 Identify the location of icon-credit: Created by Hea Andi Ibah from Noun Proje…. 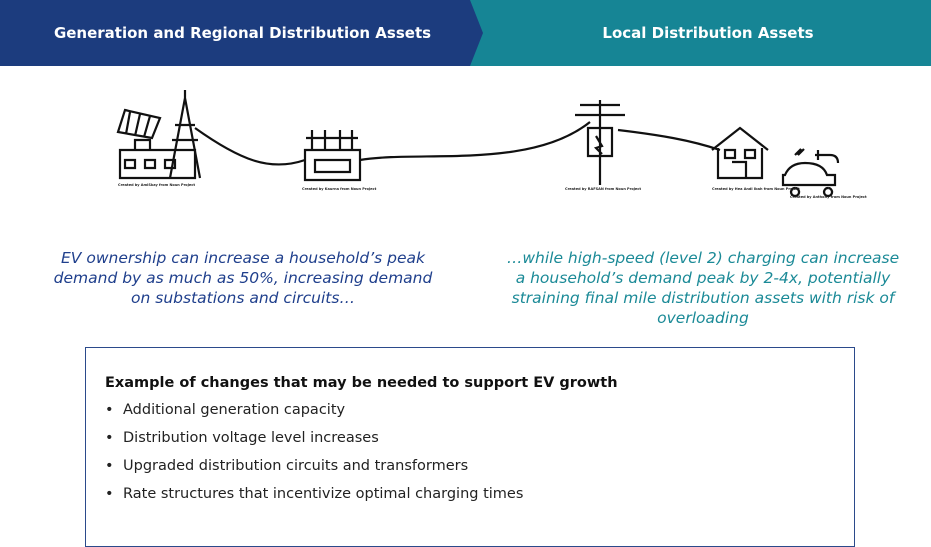
(756, 189).